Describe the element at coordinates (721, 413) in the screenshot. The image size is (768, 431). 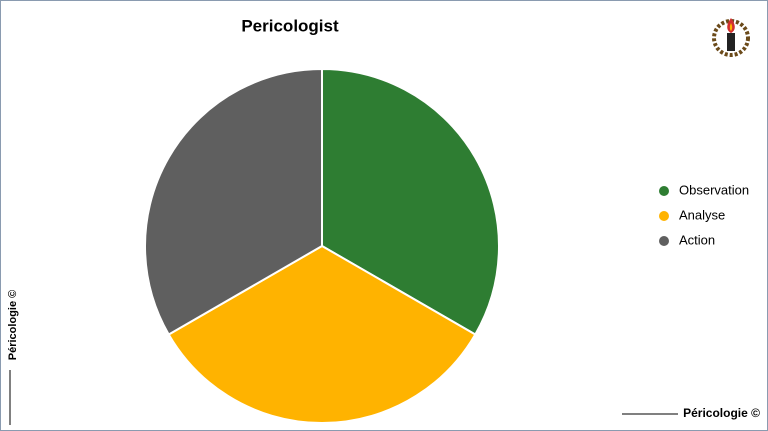
I see `footer-horizontal: Péricologie ©` at that location.